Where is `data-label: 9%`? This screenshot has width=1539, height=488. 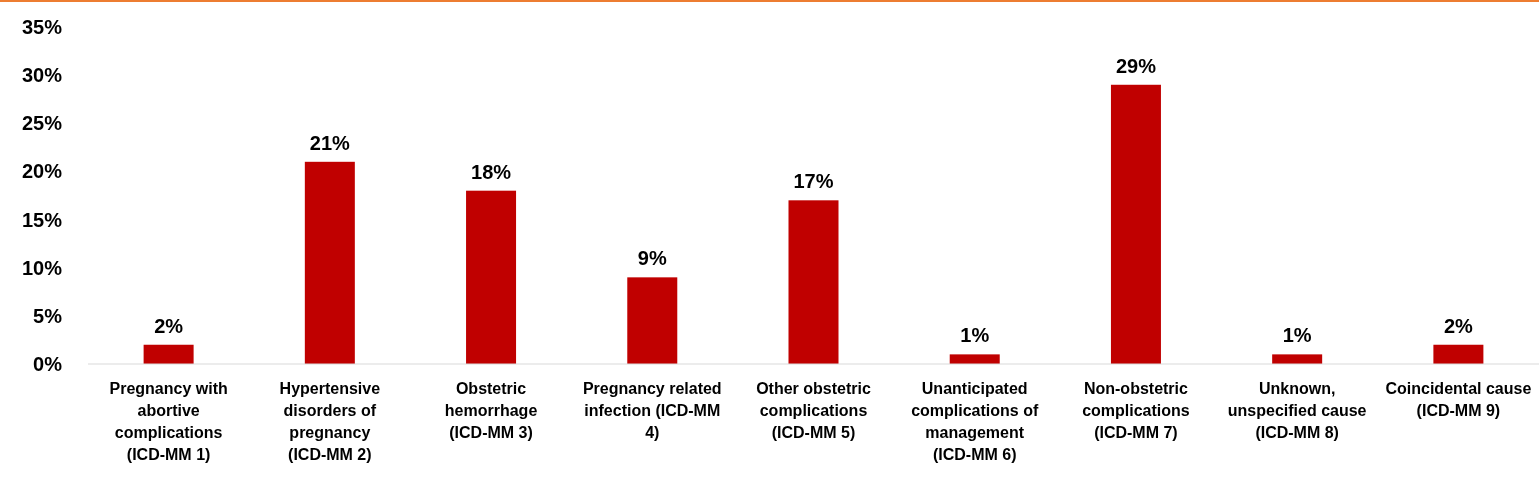 data-label: 9% is located at coordinates (652, 258).